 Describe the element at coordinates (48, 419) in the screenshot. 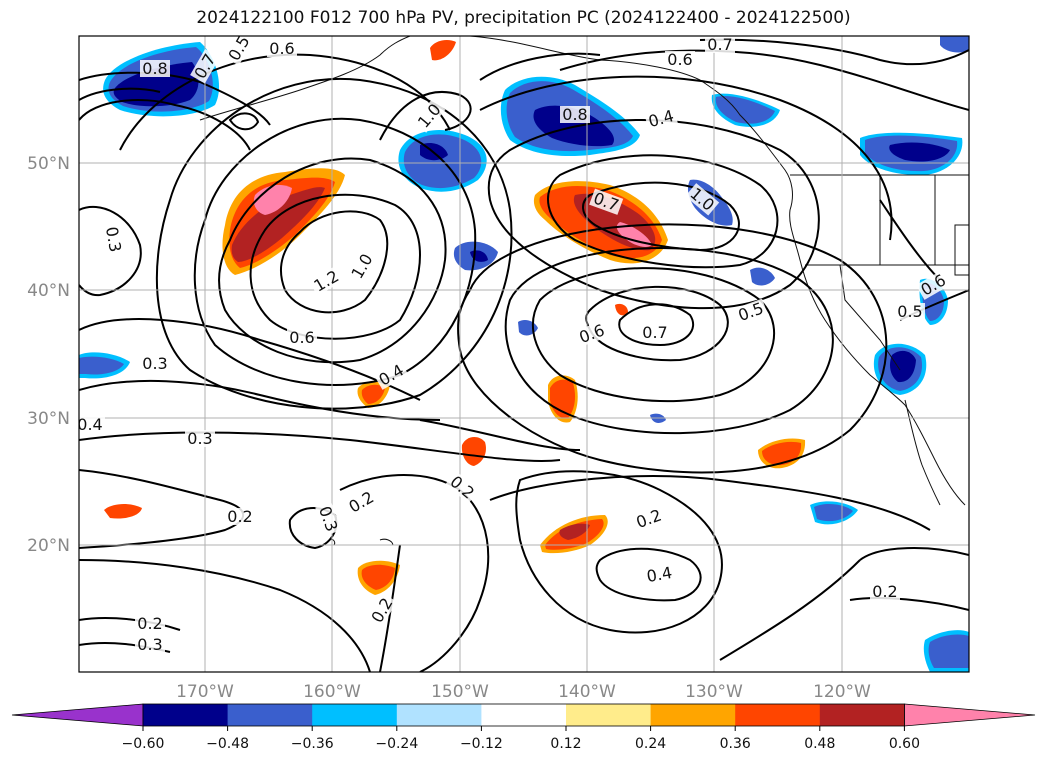

I see `lat-label-30n: 30°N` at that location.